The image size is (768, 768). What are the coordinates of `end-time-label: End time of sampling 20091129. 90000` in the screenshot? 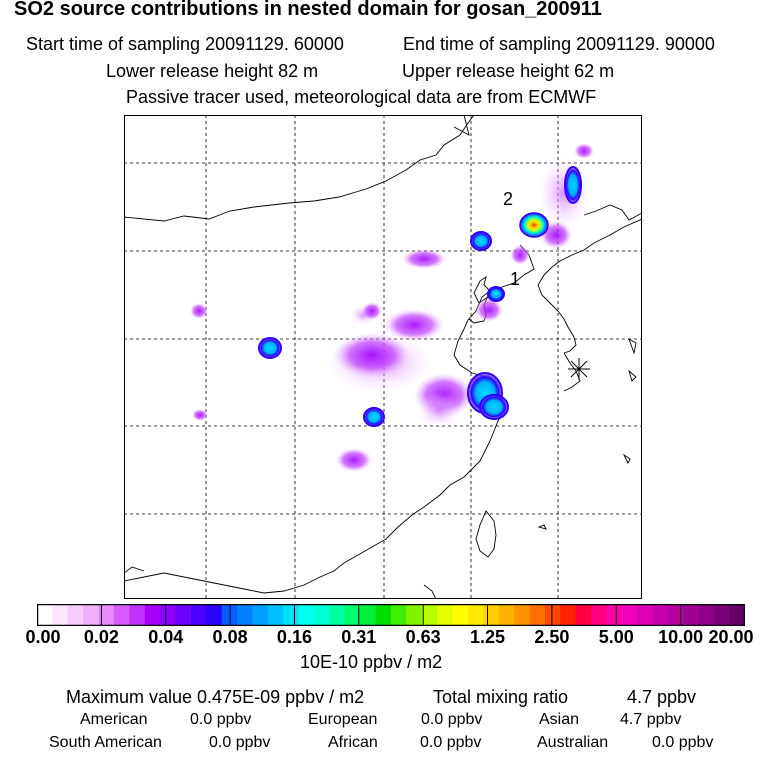 It's located at (559, 44).